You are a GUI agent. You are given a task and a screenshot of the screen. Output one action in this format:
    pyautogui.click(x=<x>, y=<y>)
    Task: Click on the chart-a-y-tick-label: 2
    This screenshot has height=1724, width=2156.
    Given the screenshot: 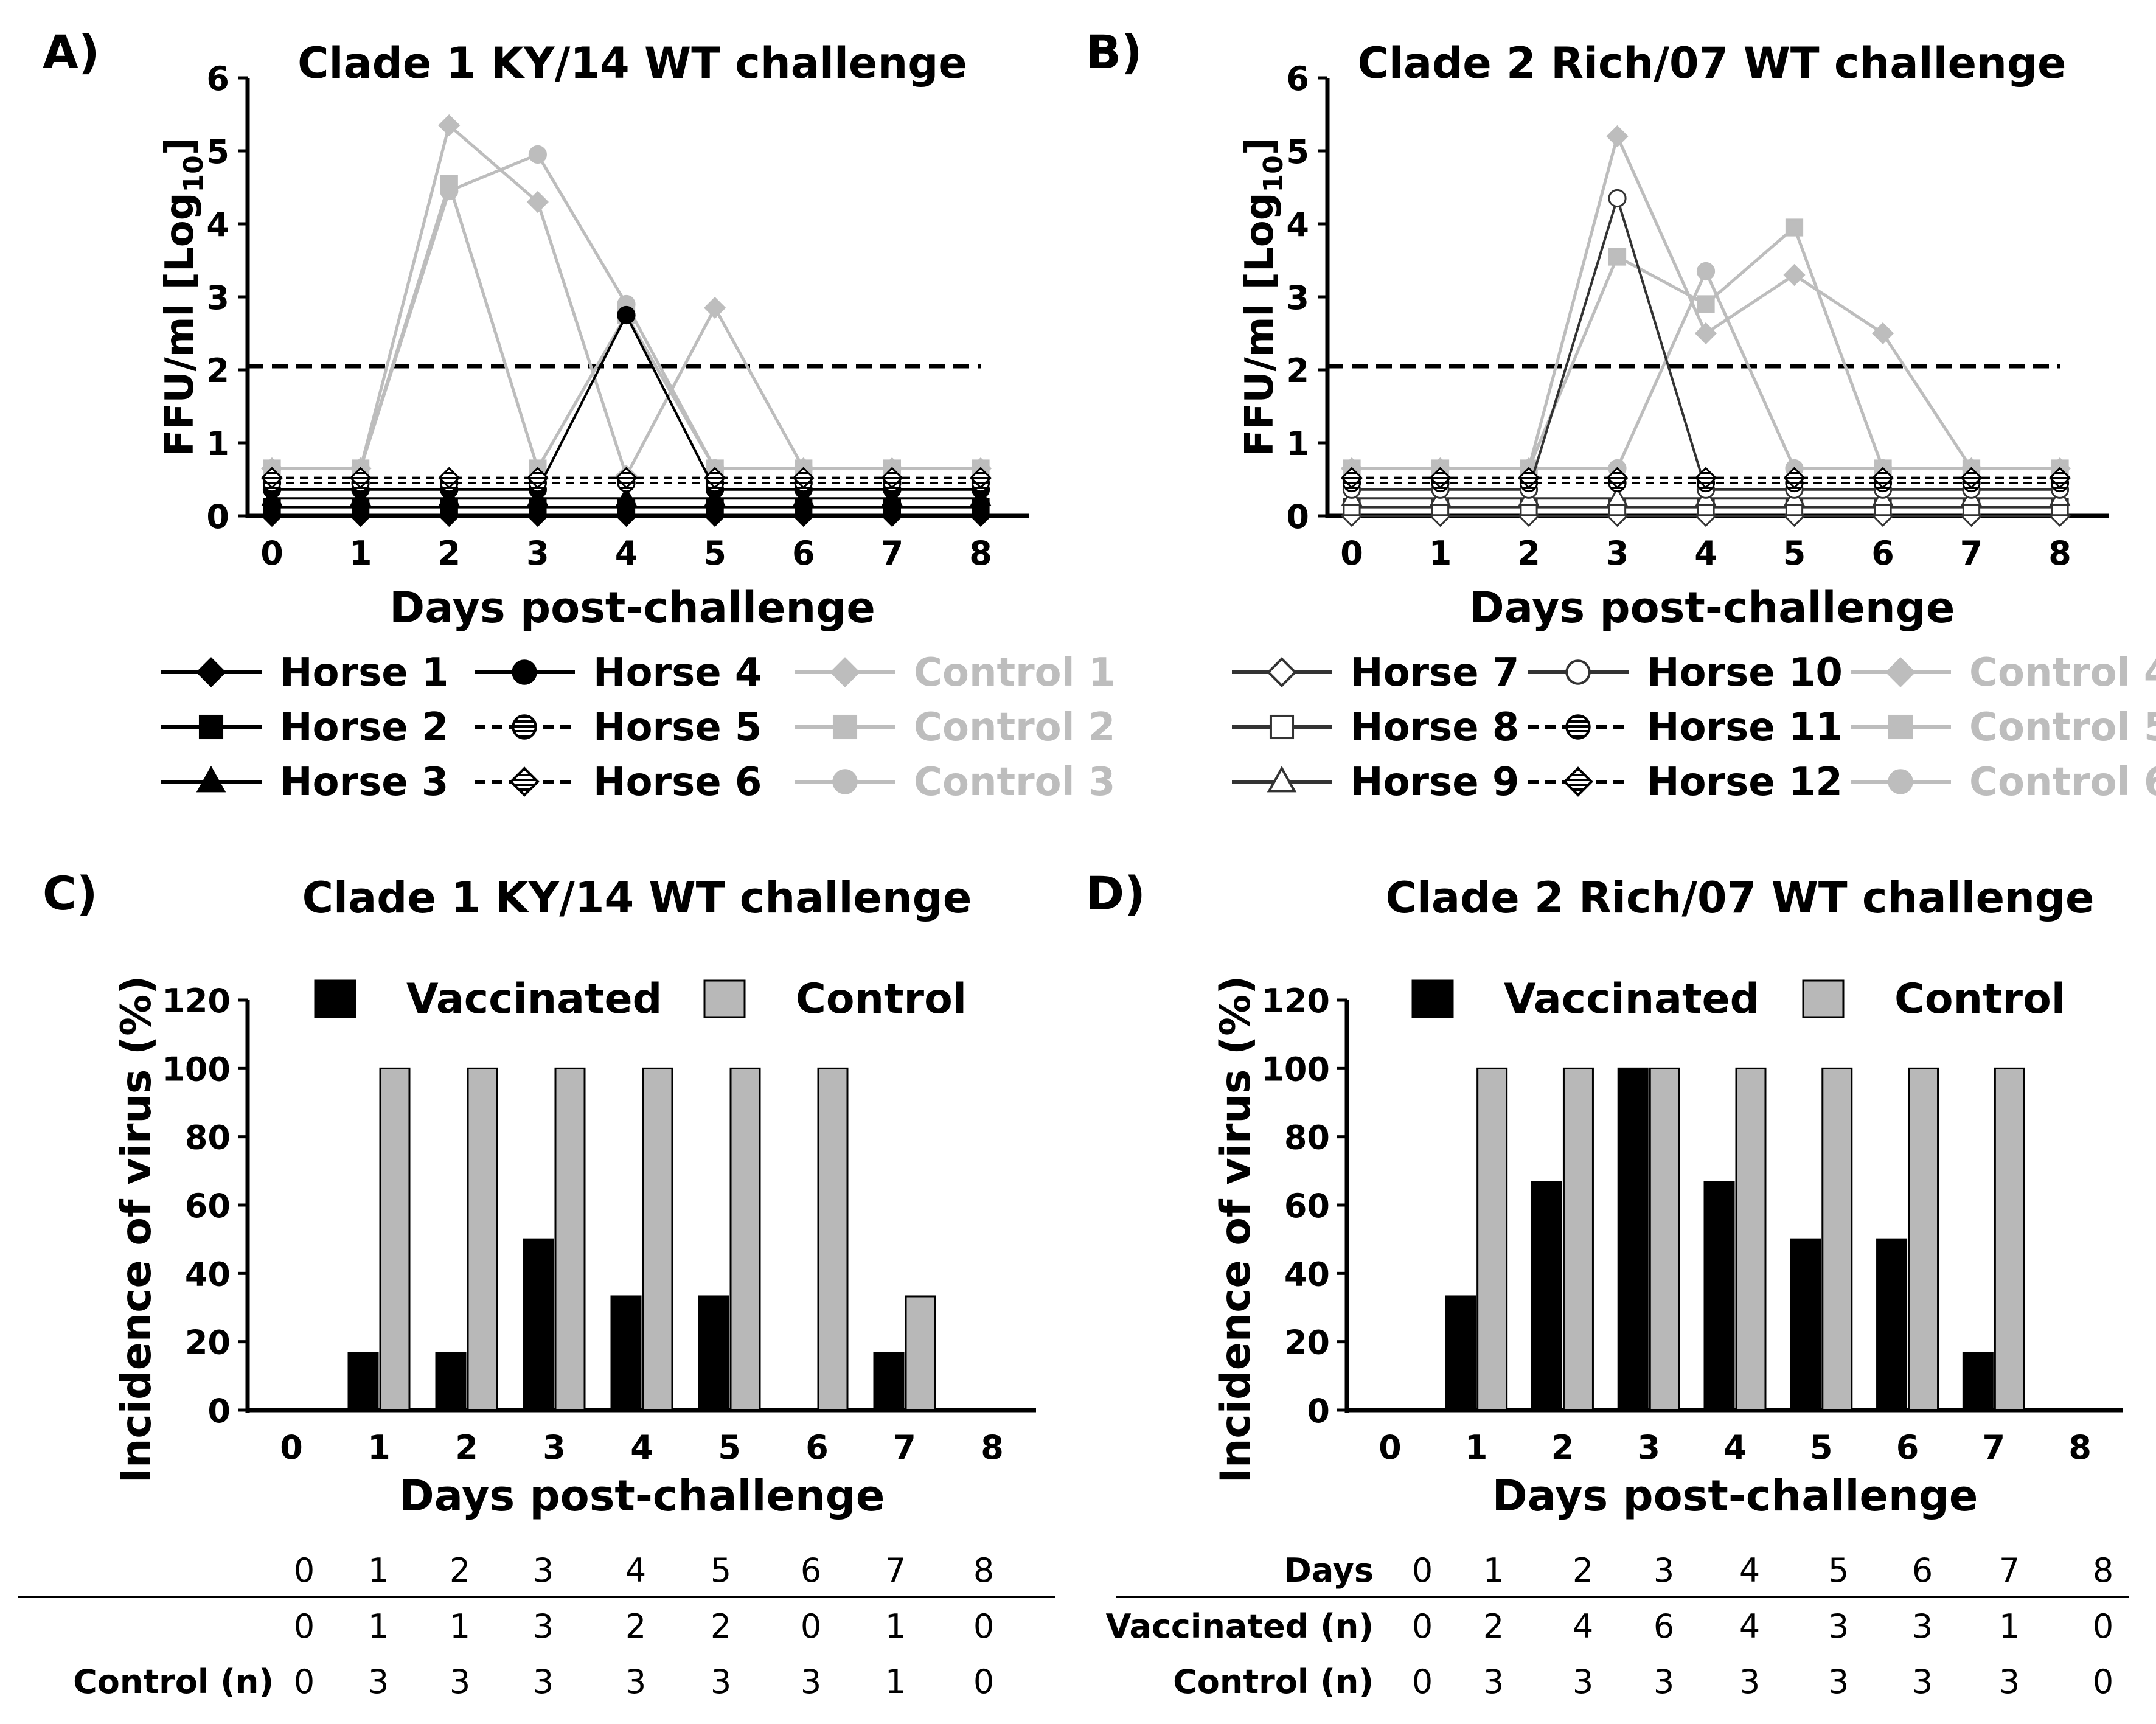 What is the action you would take?
    pyautogui.click(x=218, y=371)
    